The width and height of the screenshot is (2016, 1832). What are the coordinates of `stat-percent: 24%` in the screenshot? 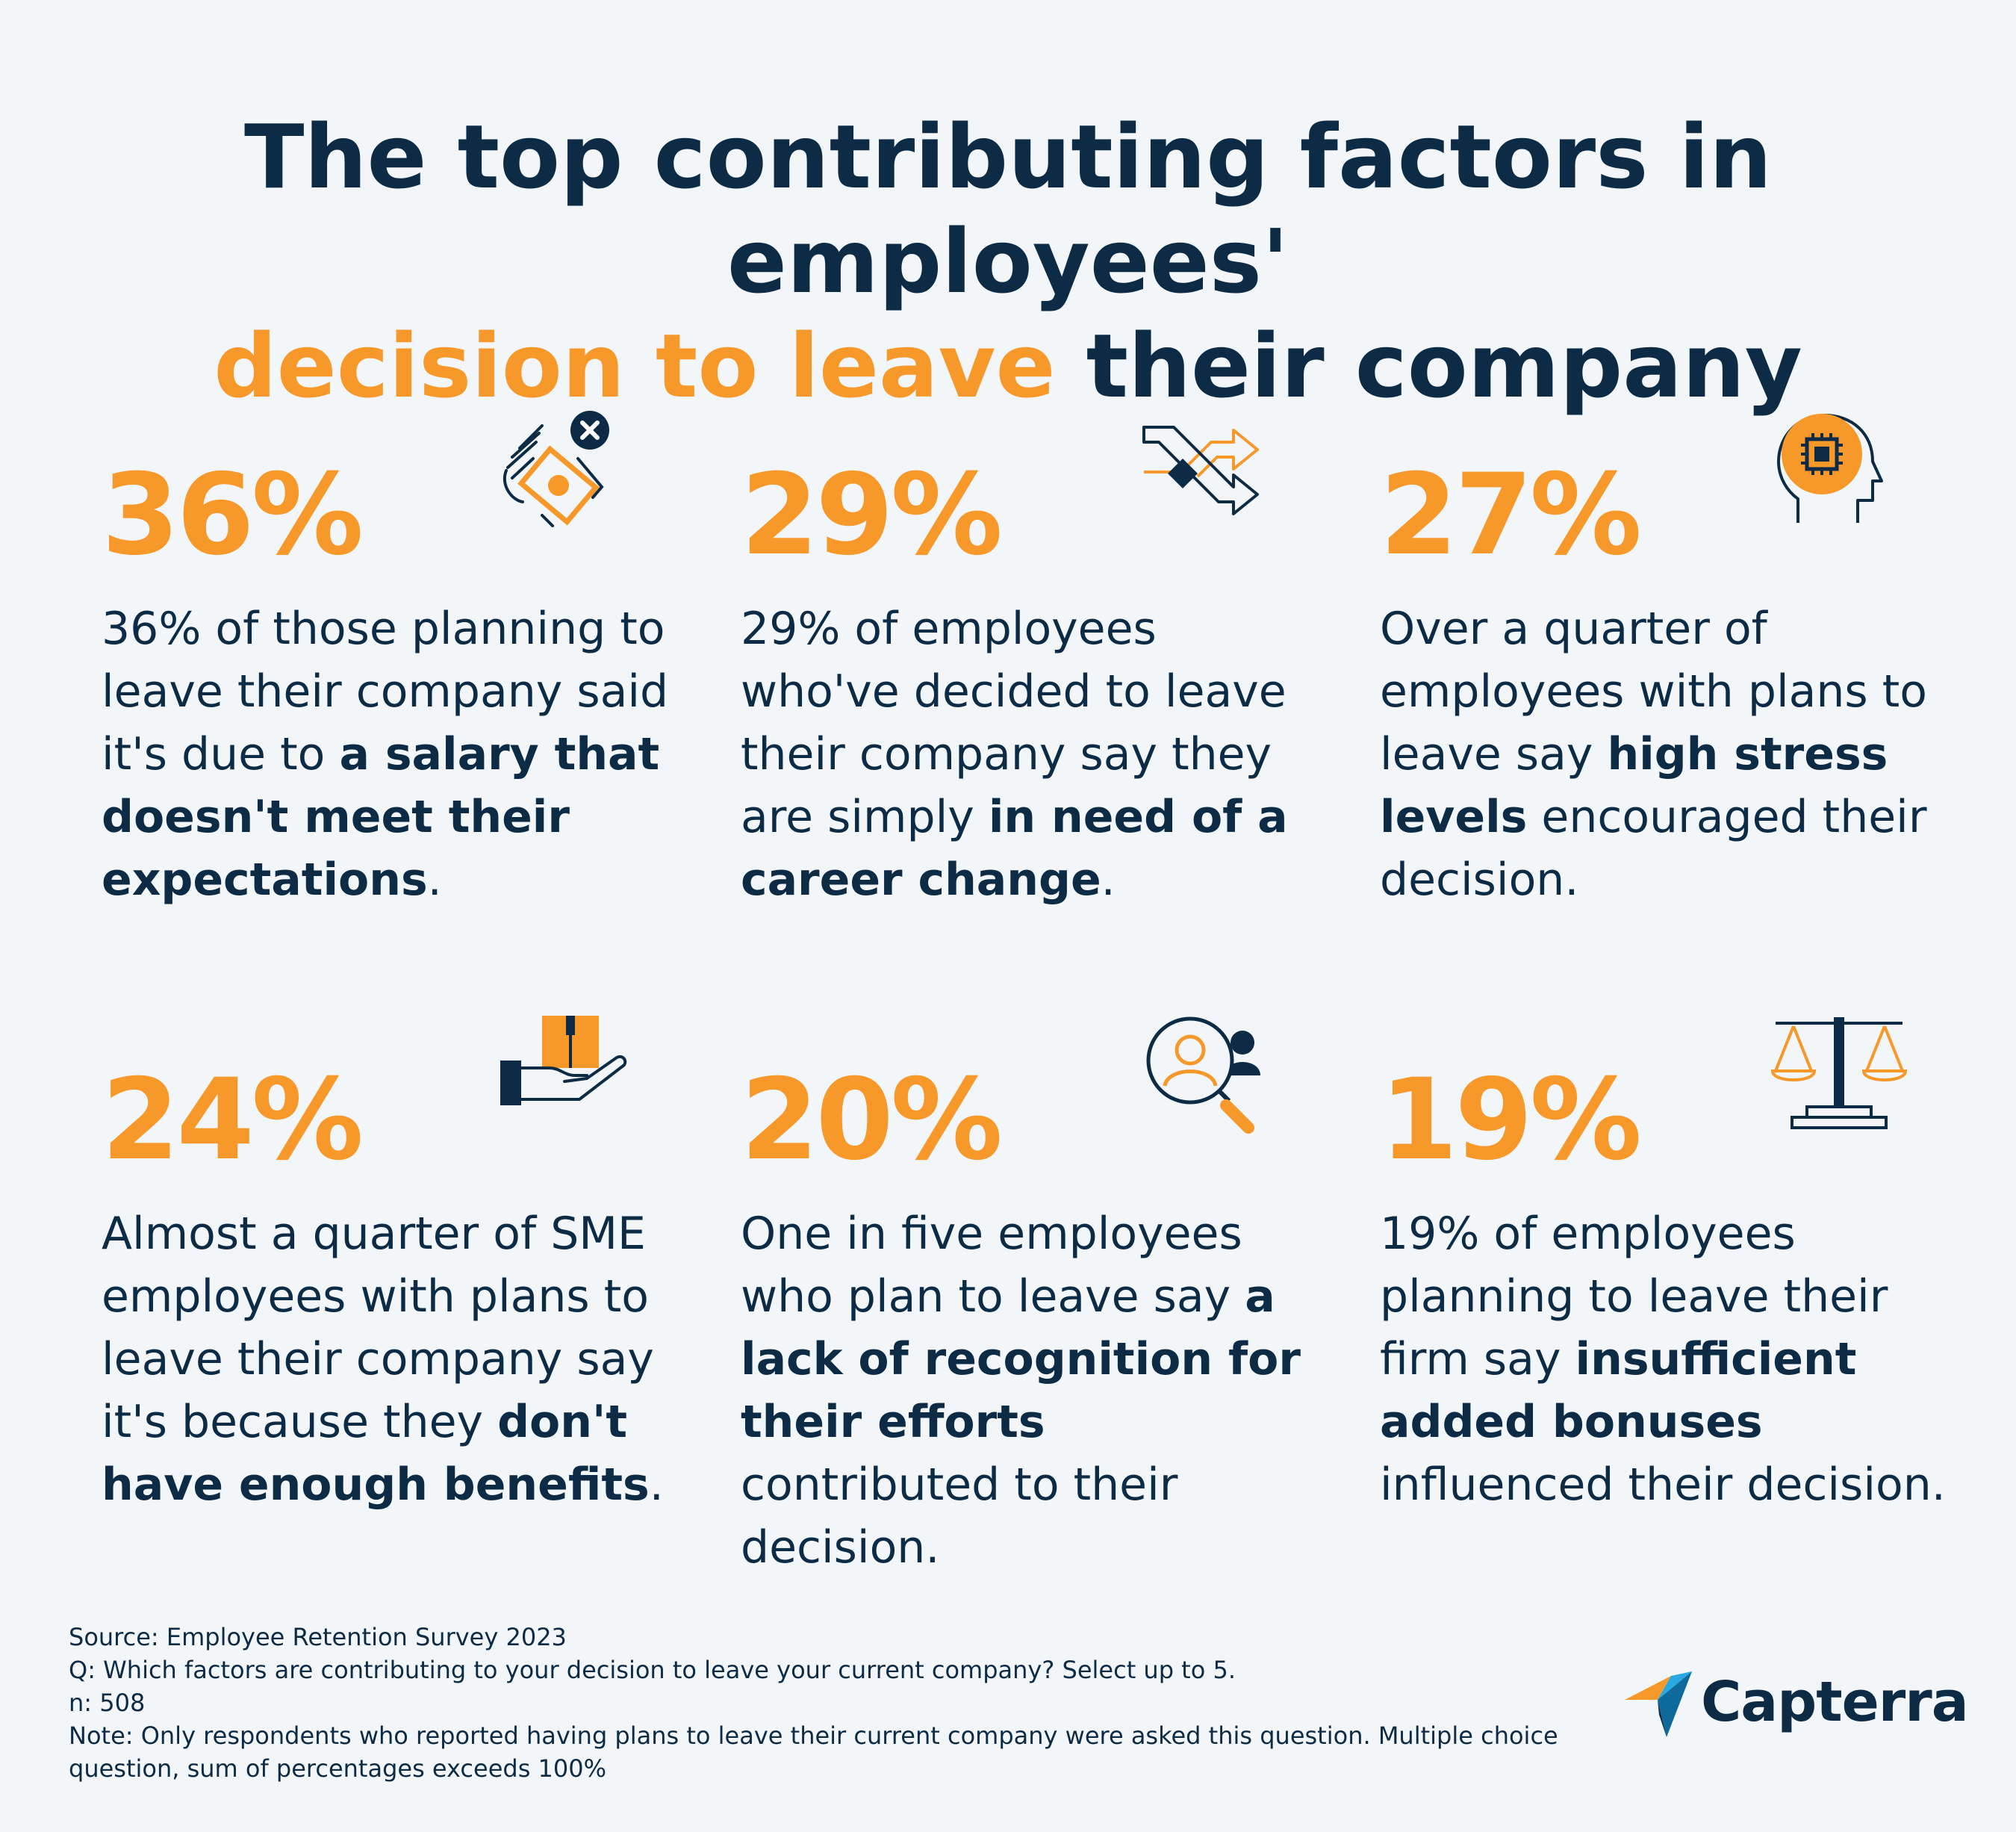 It's located at (233, 1120).